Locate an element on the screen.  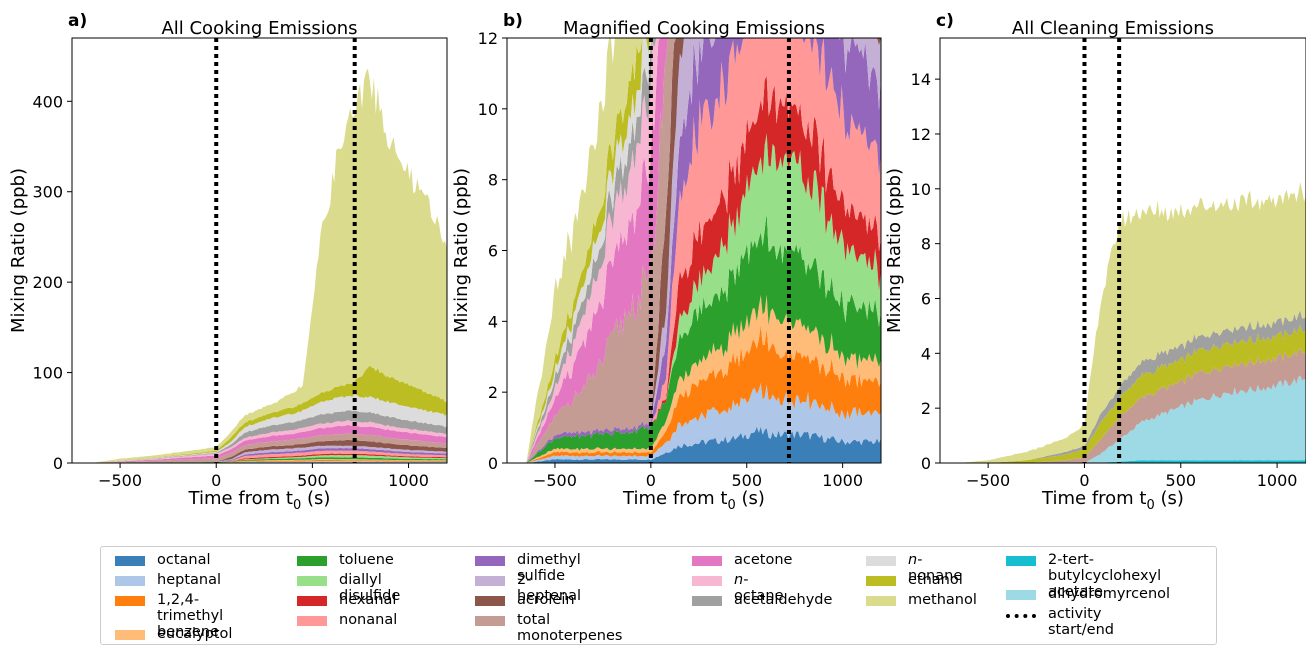
legend-label: octanal is located at coordinates (184, 560).